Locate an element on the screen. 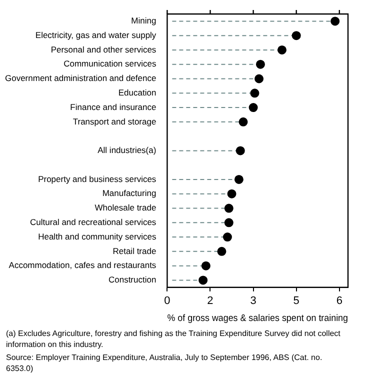  y-tick-label: Accommodation, cafes and restaurants is located at coordinates (82, 265).